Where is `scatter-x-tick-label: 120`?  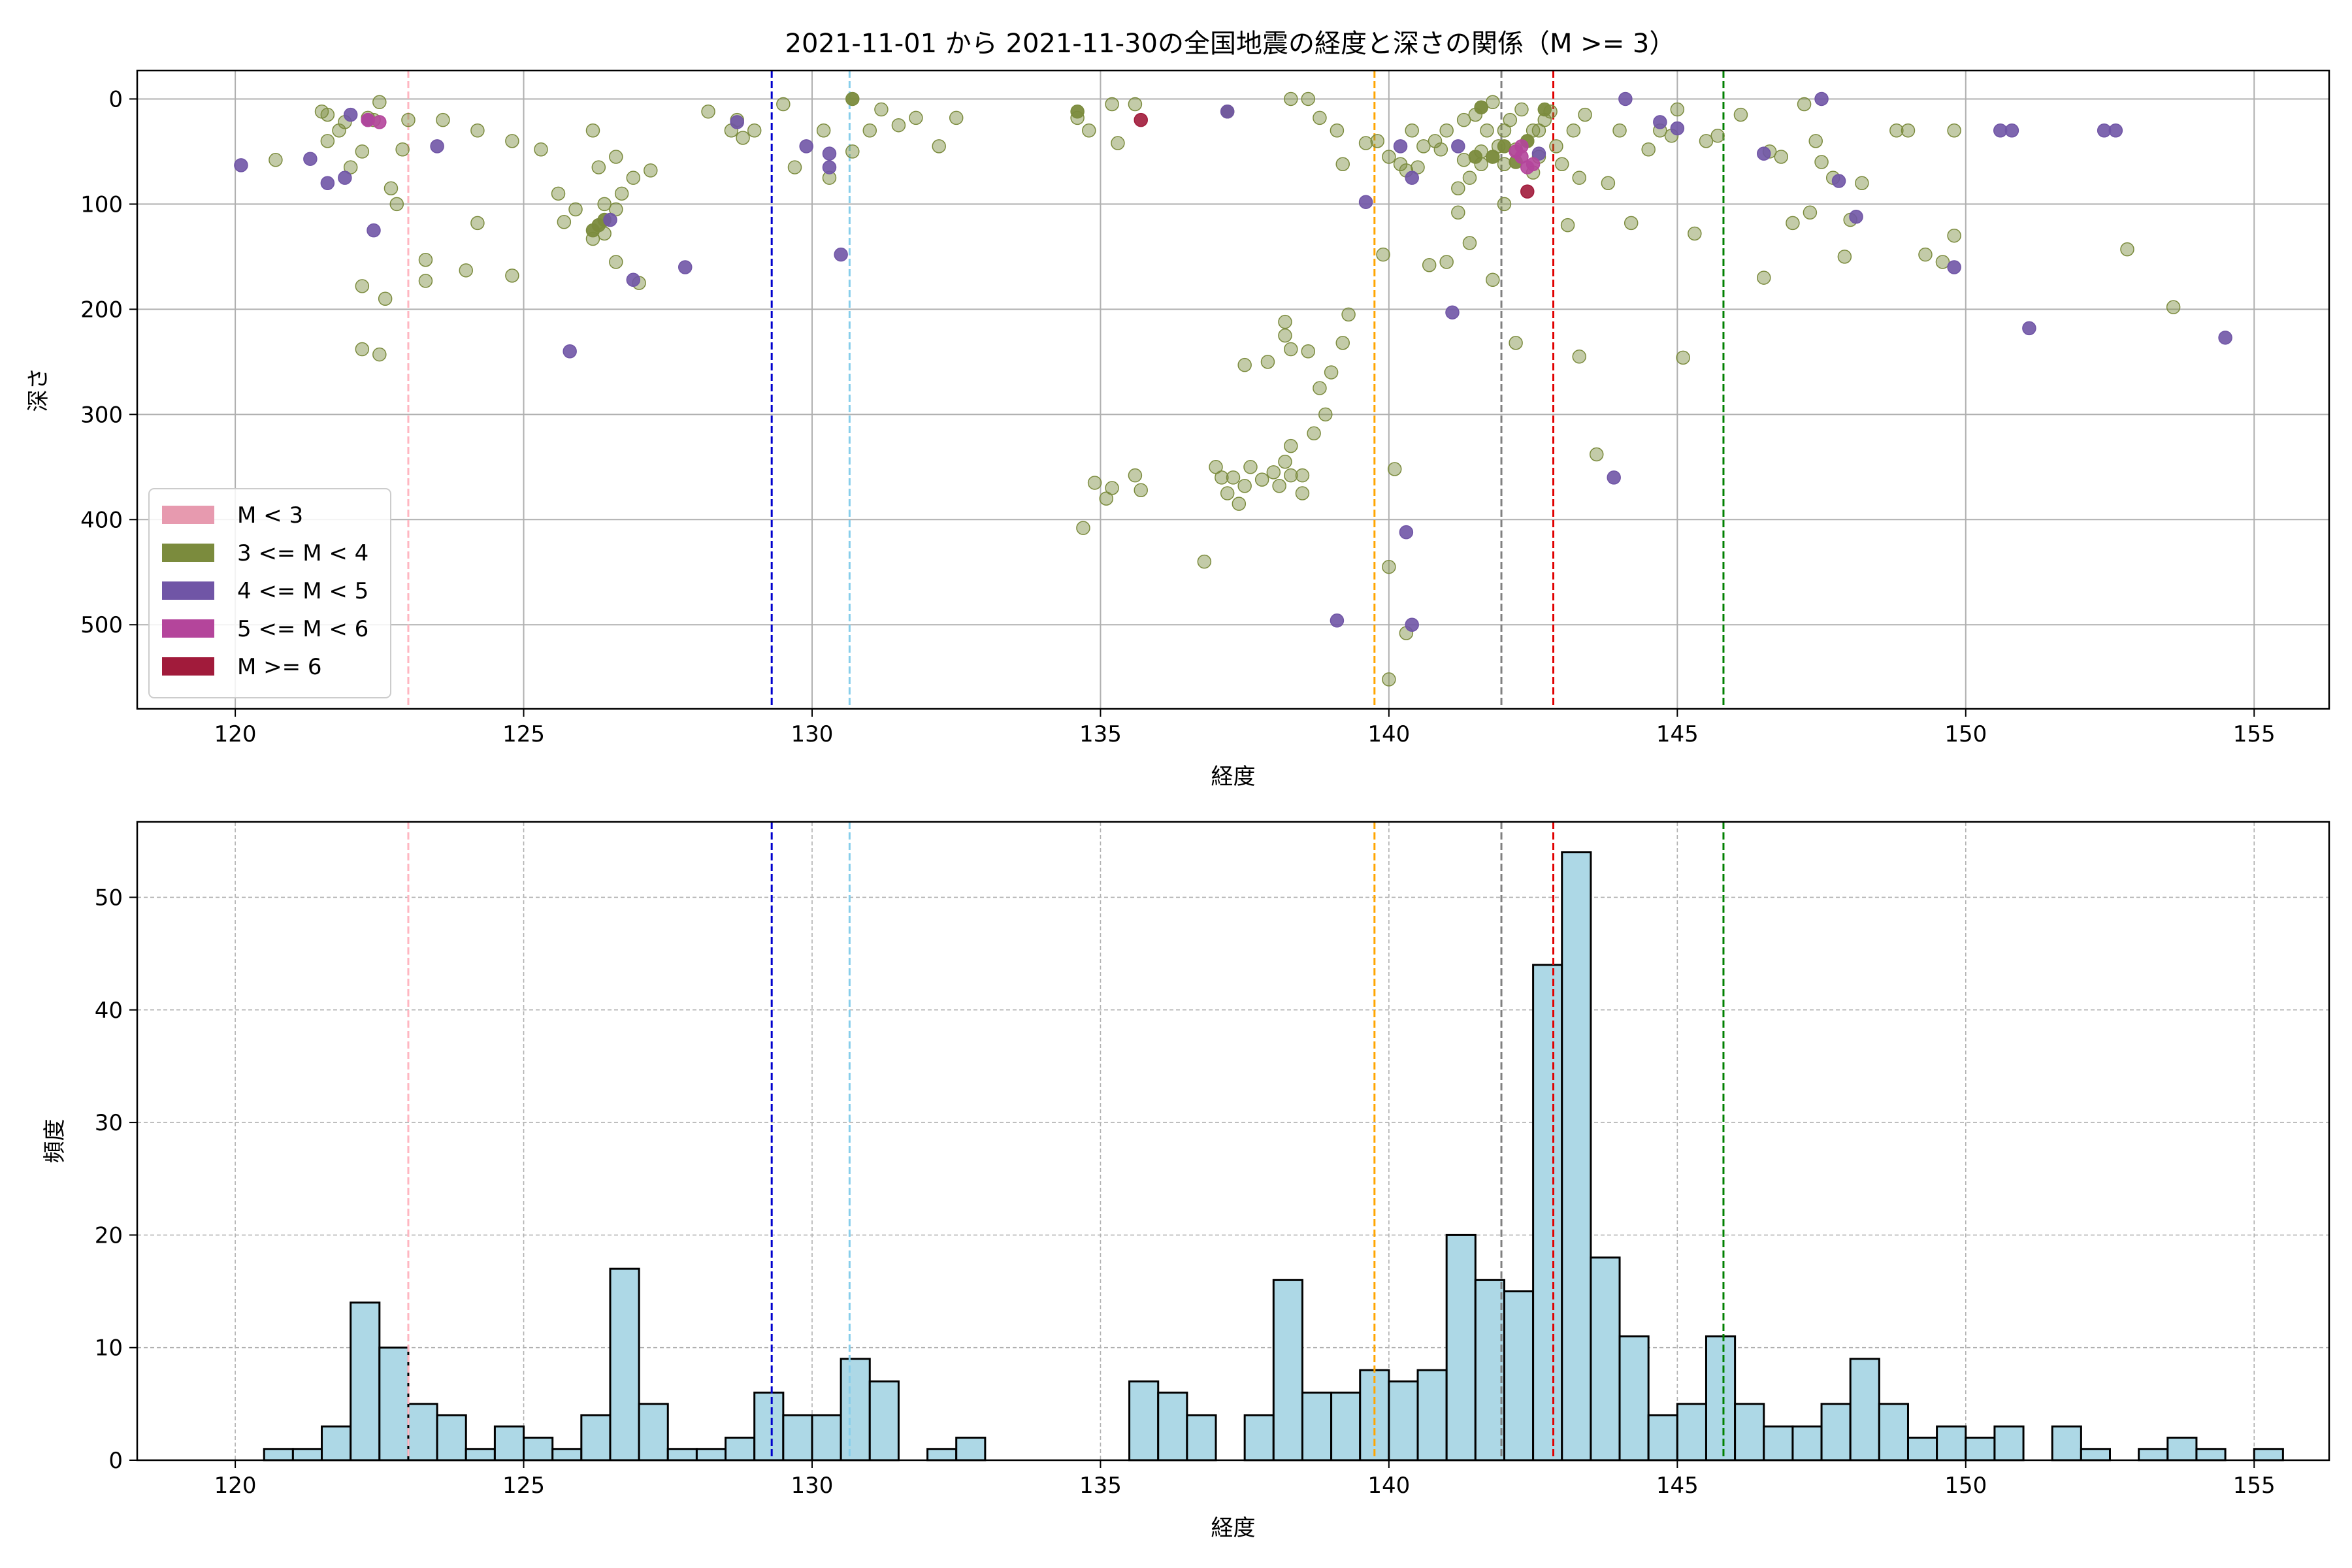 scatter-x-tick-label: 120 is located at coordinates (235, 734).